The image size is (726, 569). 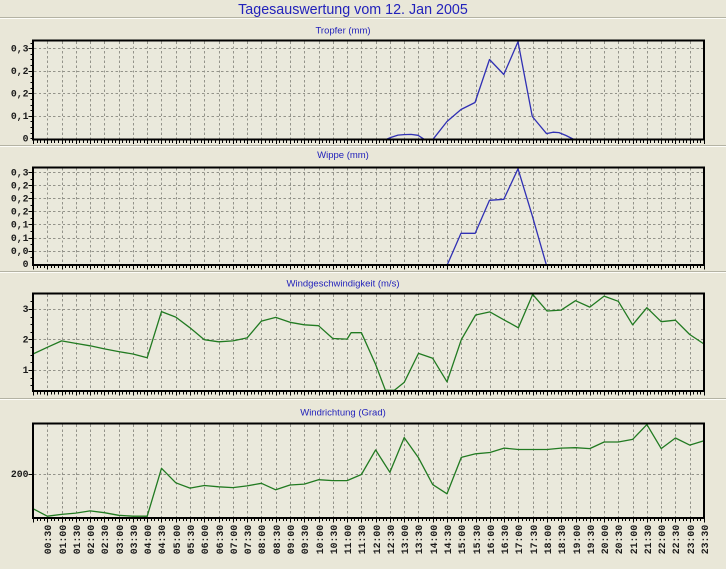 I want to click on svg-text: 20:00, so click(x=605, y=540).